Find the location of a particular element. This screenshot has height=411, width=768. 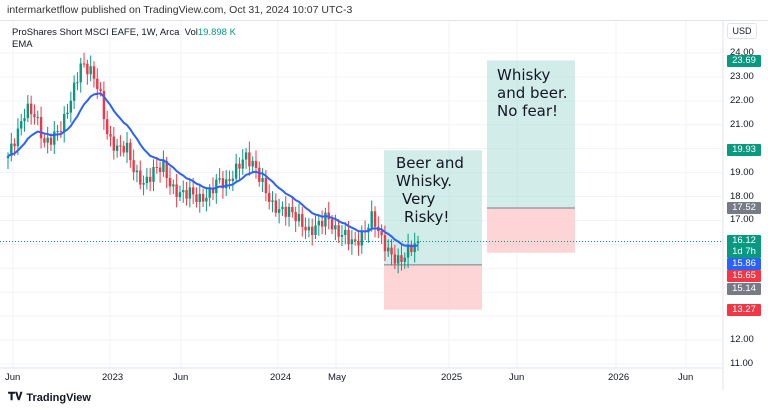

price-label-value: 19.93 is located at coordinates (744, 149).